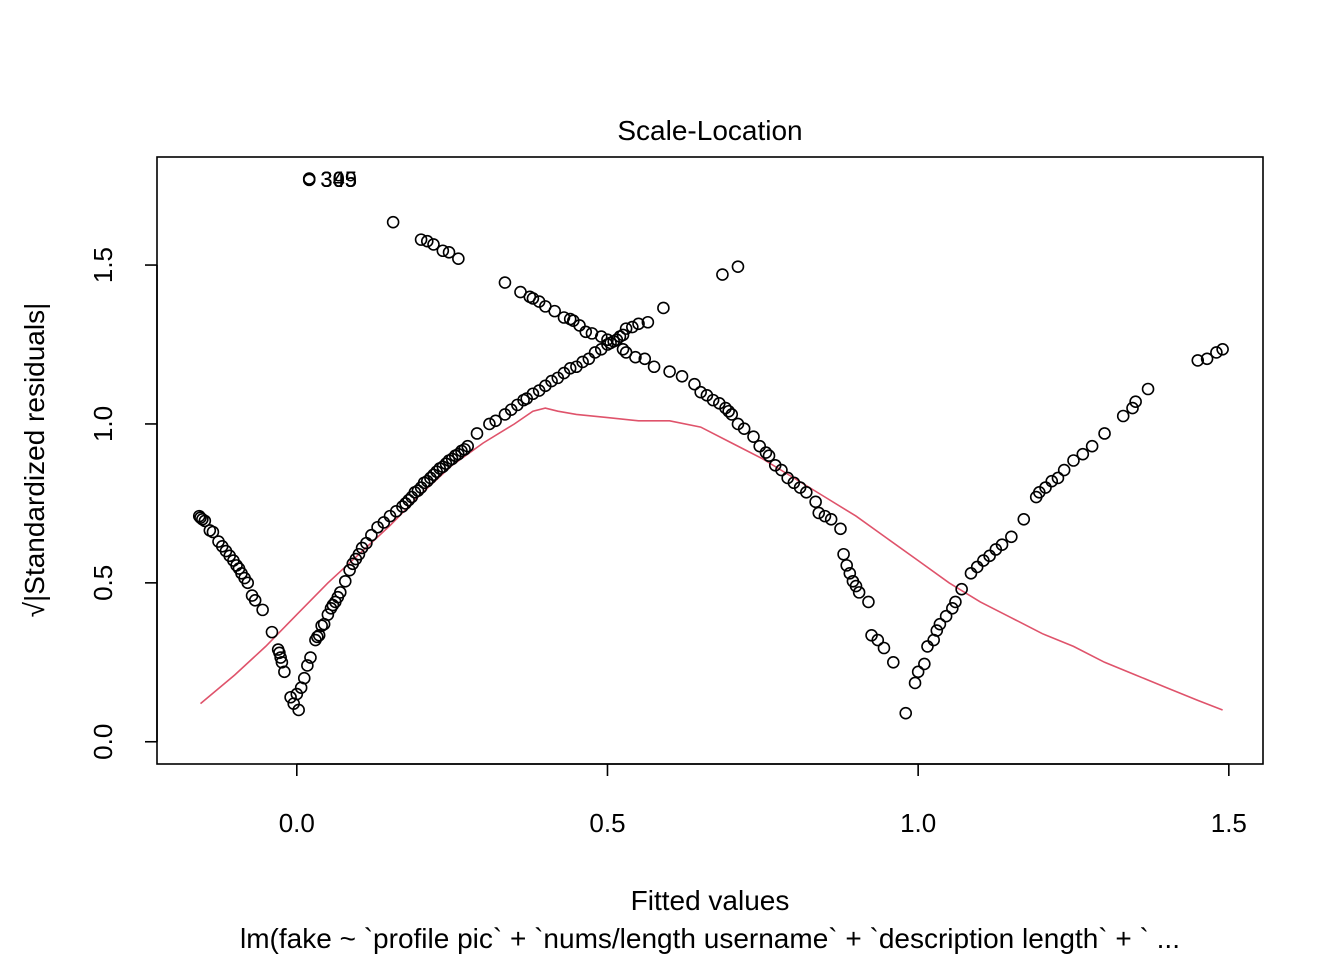 The image size is (1344, 960). Describe the element at coordinates (297, 823) in the screenshot. I see `x-tick-label: 0.0` at that location.